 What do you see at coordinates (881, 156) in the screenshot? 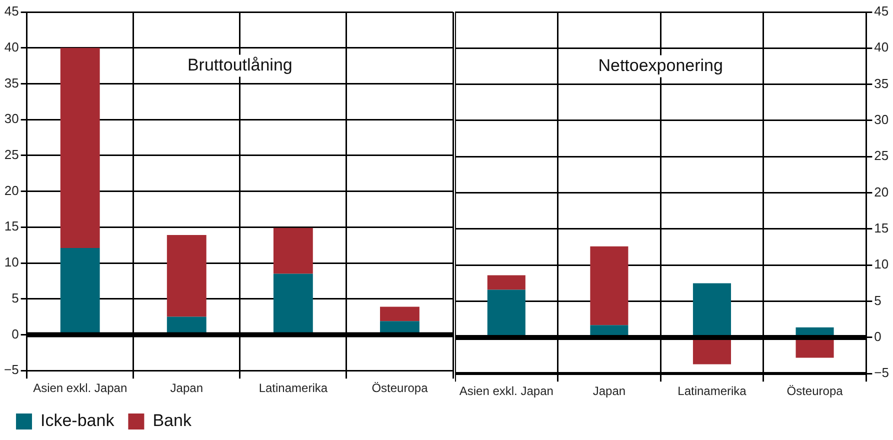
I see `y2-tick-label: 25` at bounding box center [881, 156].